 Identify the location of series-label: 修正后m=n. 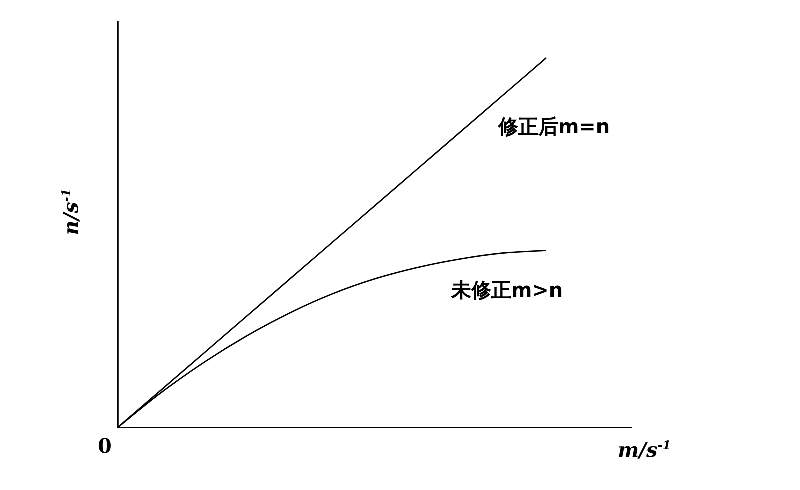
(553, 126).